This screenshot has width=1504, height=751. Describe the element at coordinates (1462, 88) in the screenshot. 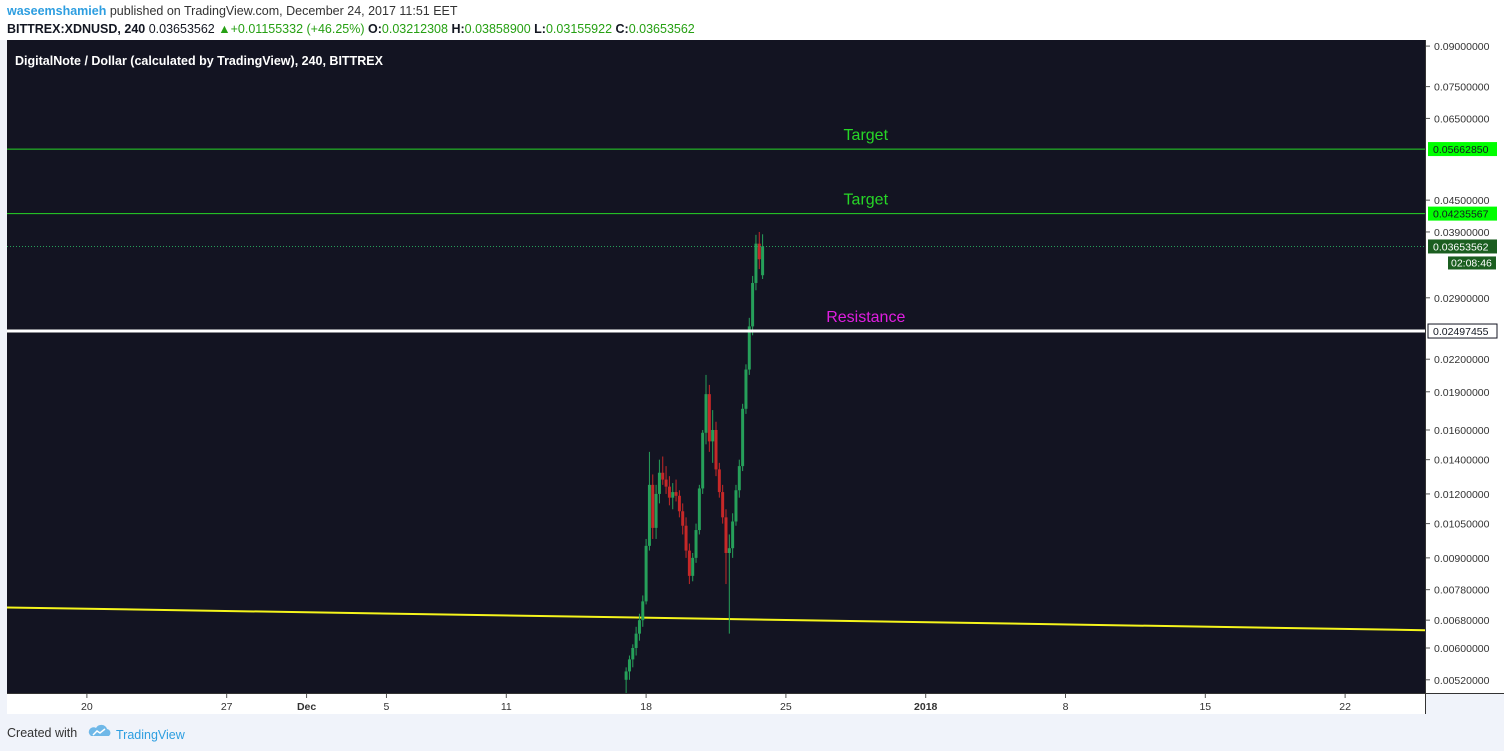

I see `price-tick-label: 0.07500000` at that location.